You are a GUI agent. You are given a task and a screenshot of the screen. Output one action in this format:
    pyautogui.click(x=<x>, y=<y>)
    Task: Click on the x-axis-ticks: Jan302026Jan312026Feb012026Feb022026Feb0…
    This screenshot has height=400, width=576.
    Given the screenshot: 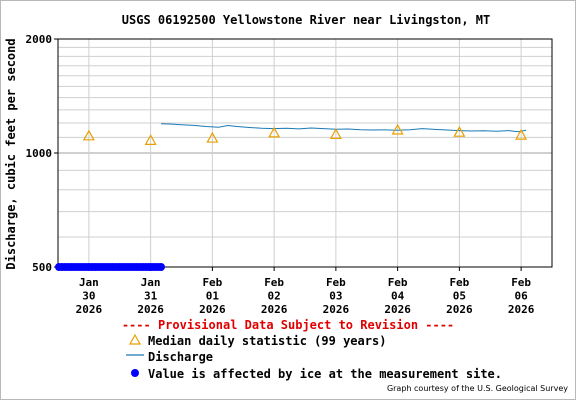 What is the action you would take?
    pyautogui.click(x=305, y=291)
    